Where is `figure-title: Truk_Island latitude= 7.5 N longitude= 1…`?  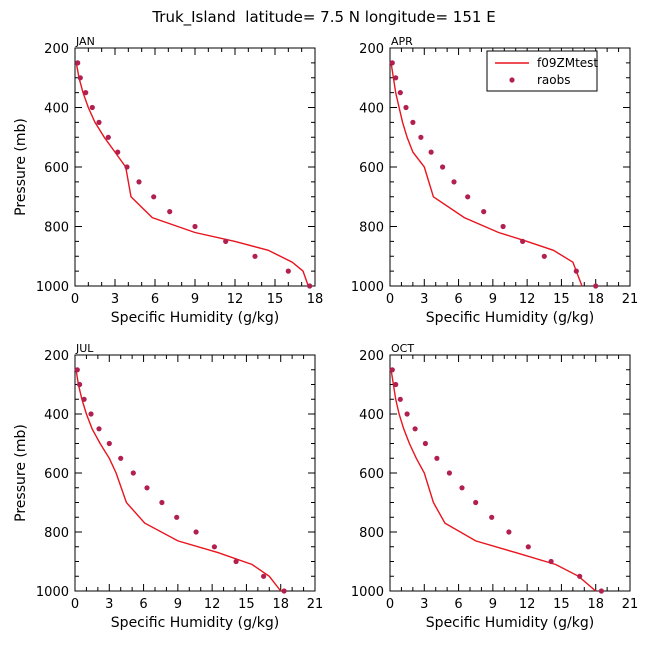 figure-title: Truk_Island latitude= 7.5 N longitude= 1… is located at coordinates (323, 17).